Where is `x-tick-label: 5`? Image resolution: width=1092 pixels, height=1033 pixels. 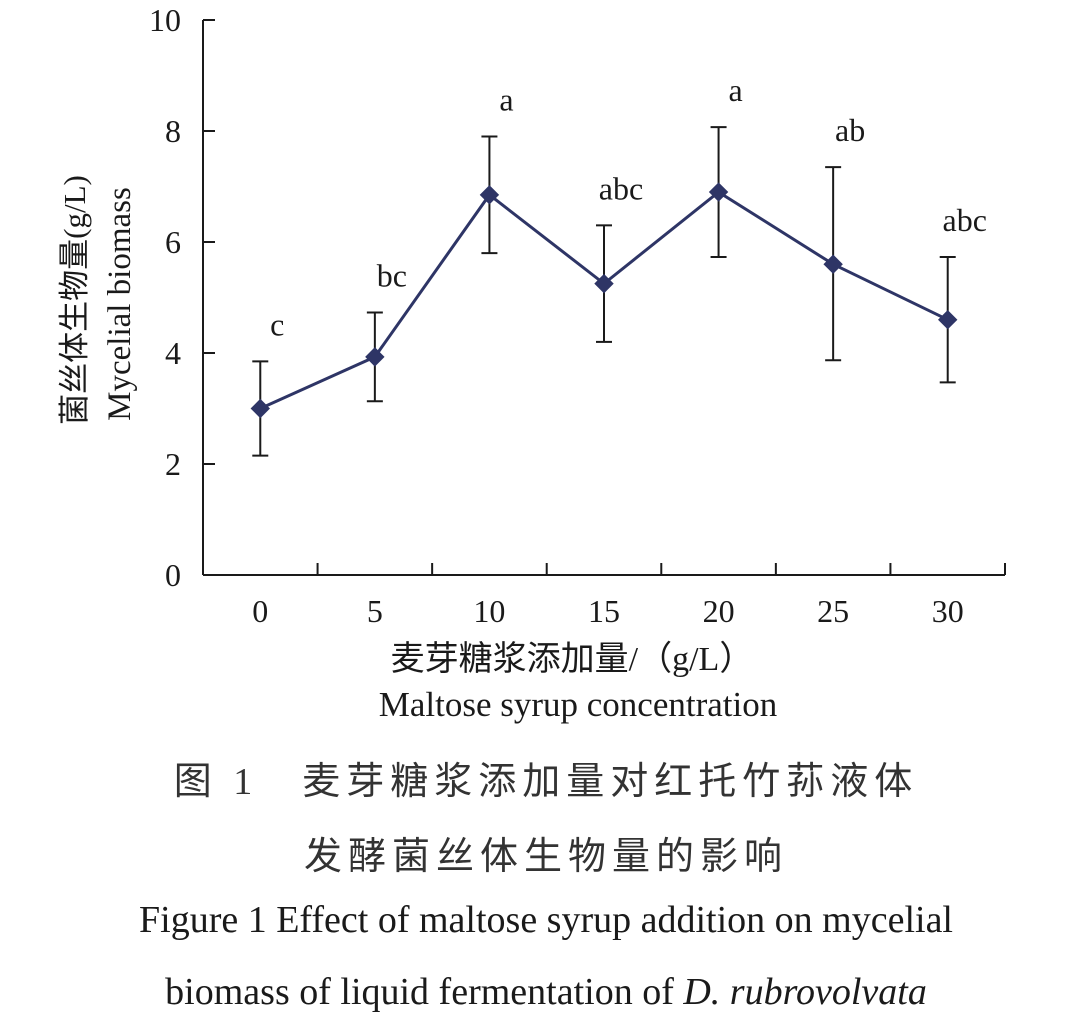 x-tick-label: 5 is located at coordinates (375, 611).